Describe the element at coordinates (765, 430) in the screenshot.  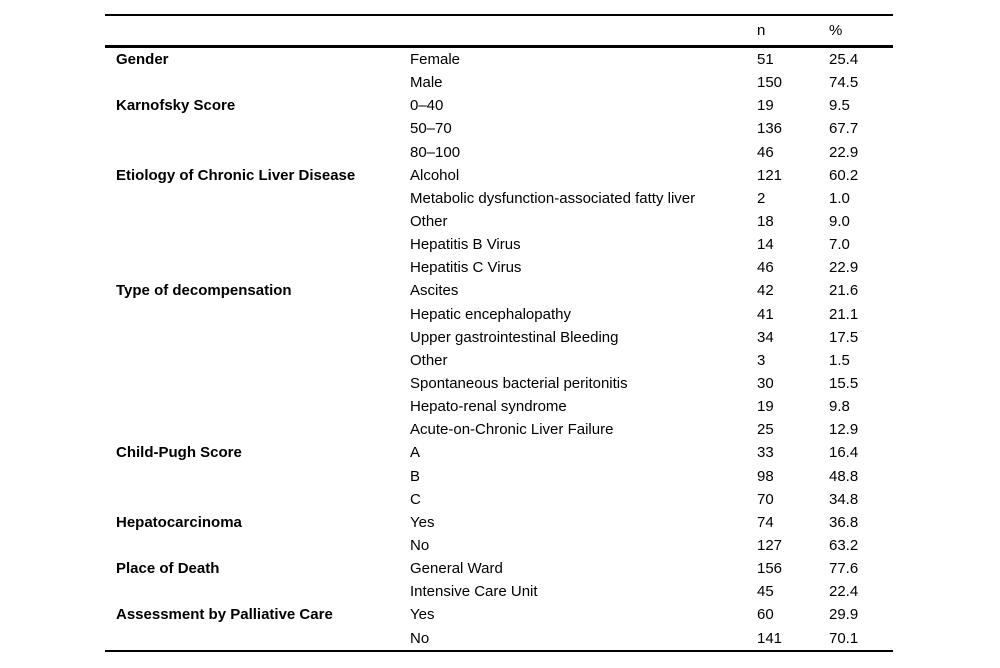
I see `n-value-cell: 25` at that location.